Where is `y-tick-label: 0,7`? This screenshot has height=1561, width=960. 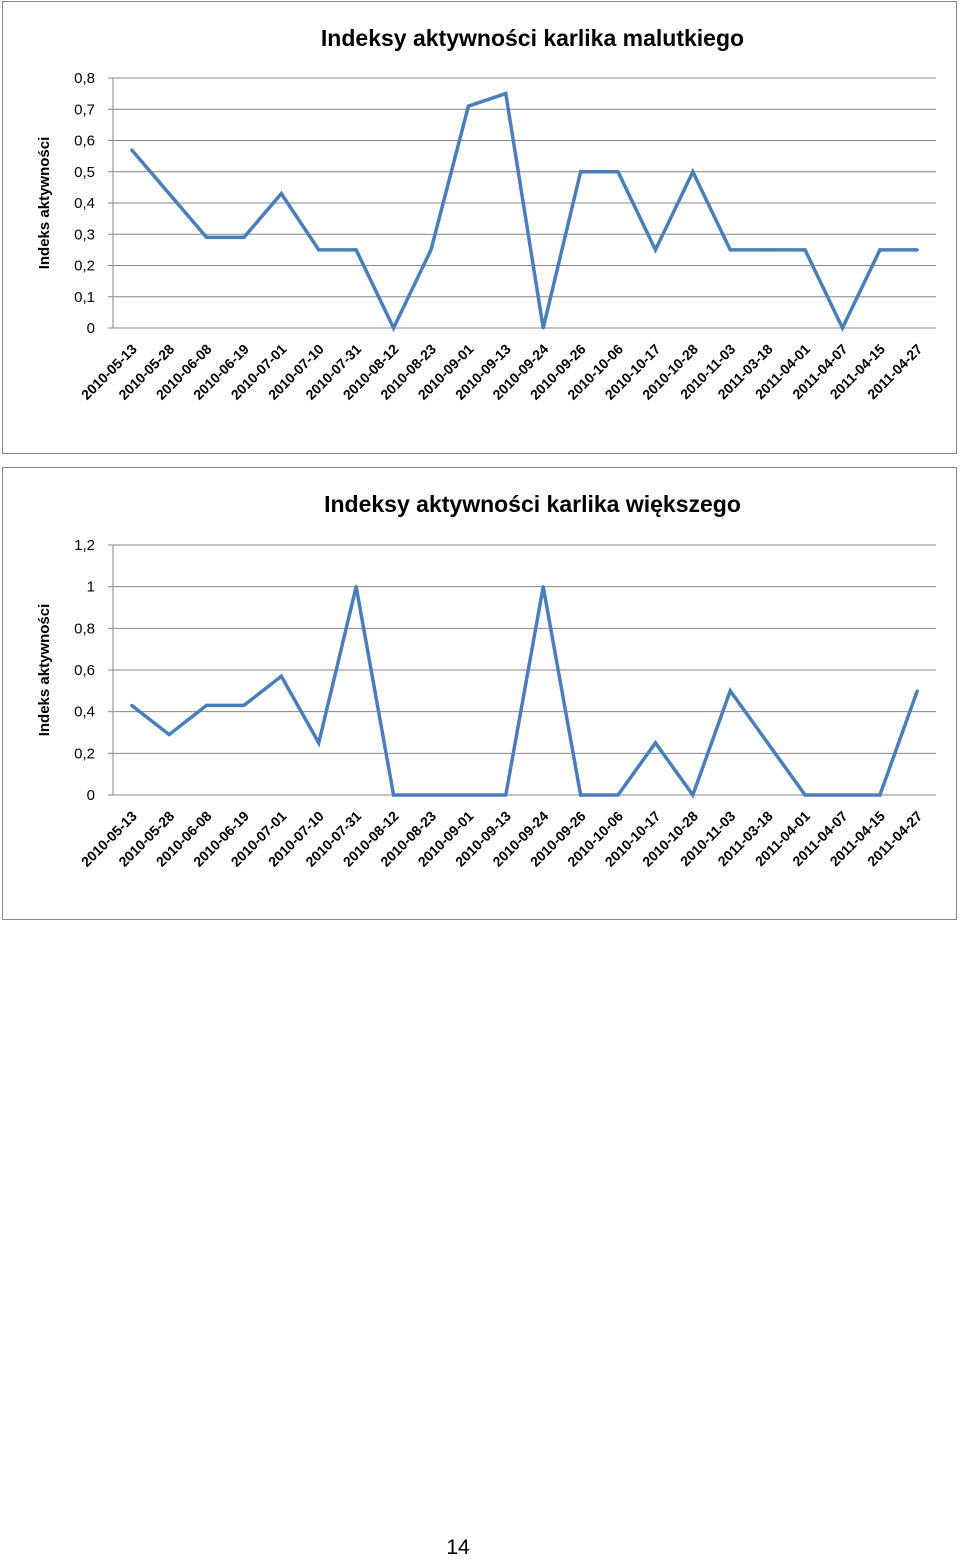 y-tick-label: 0,7 is located at coordinates (84, 109).